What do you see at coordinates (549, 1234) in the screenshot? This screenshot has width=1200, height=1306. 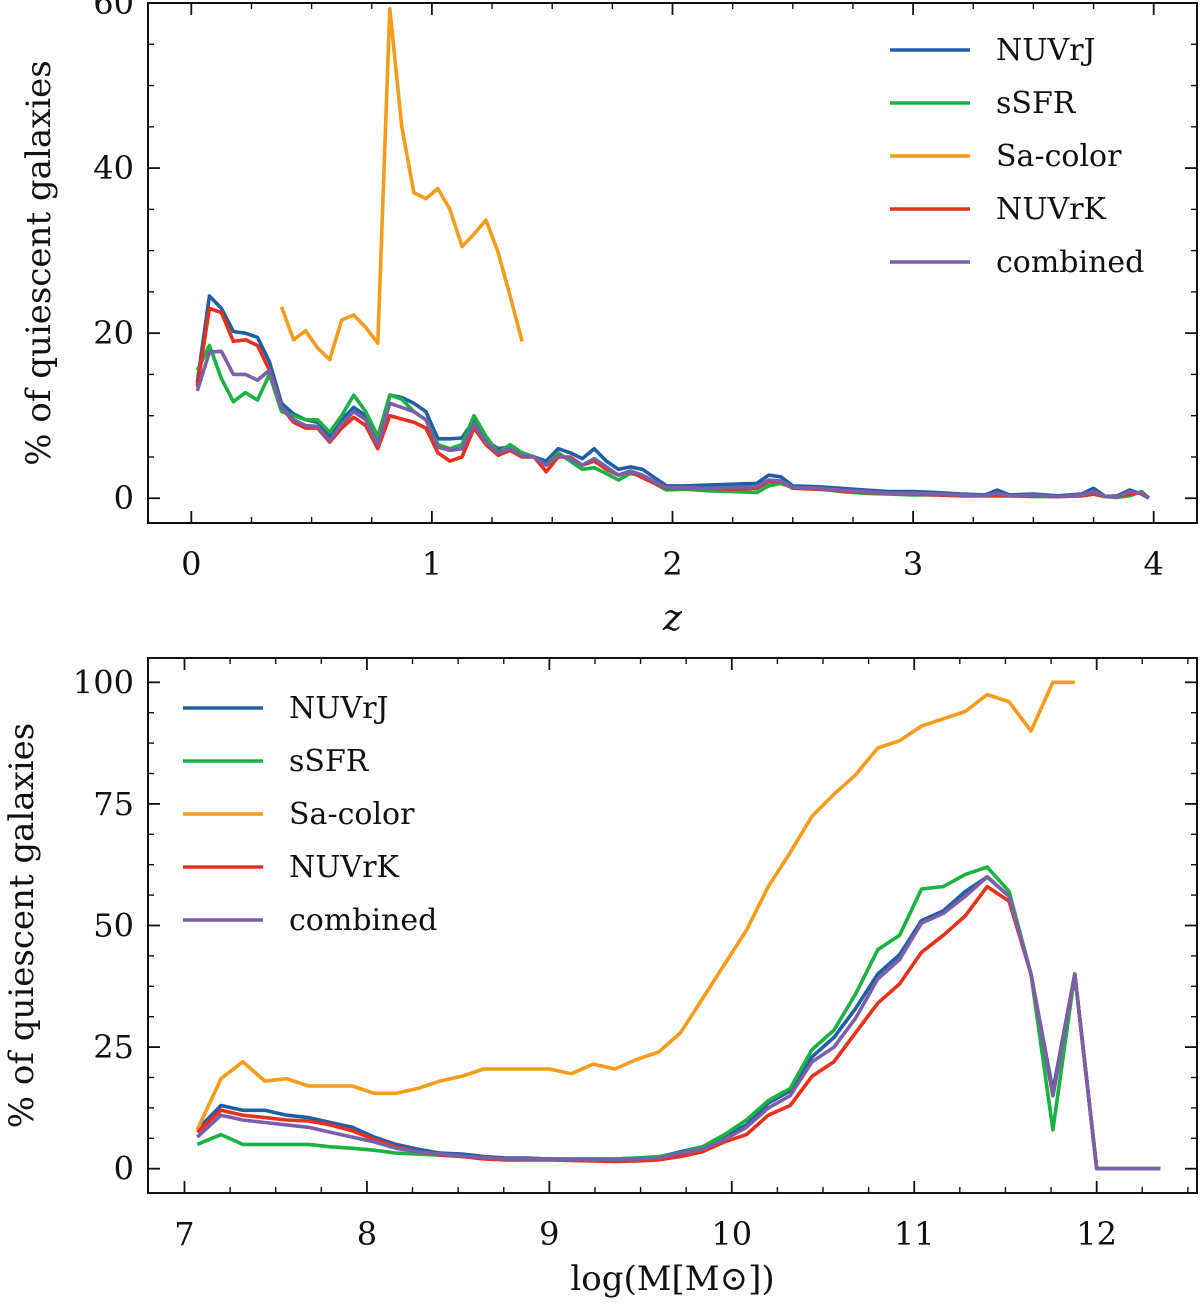 I see `x-tick-label: 9` at bounding box center [549, 1234].